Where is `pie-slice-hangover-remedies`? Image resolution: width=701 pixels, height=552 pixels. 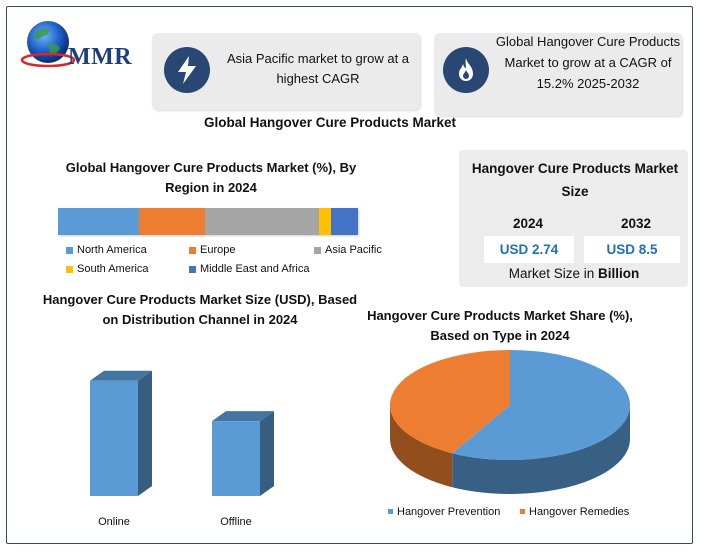
pie-slice-hangover-remedies is located at coordinates (450, 402).